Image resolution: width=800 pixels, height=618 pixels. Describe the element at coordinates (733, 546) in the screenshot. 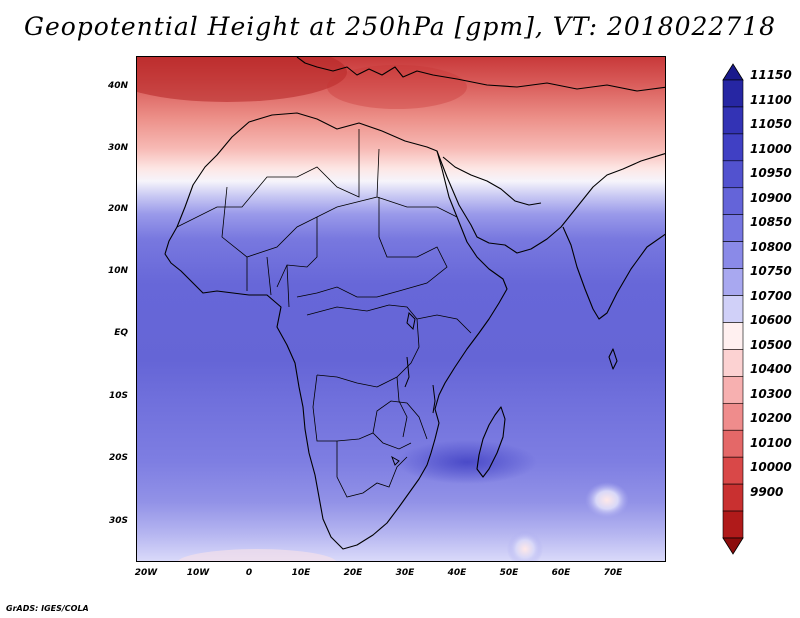

I see `colorbar-bottom-arrow` at that location.